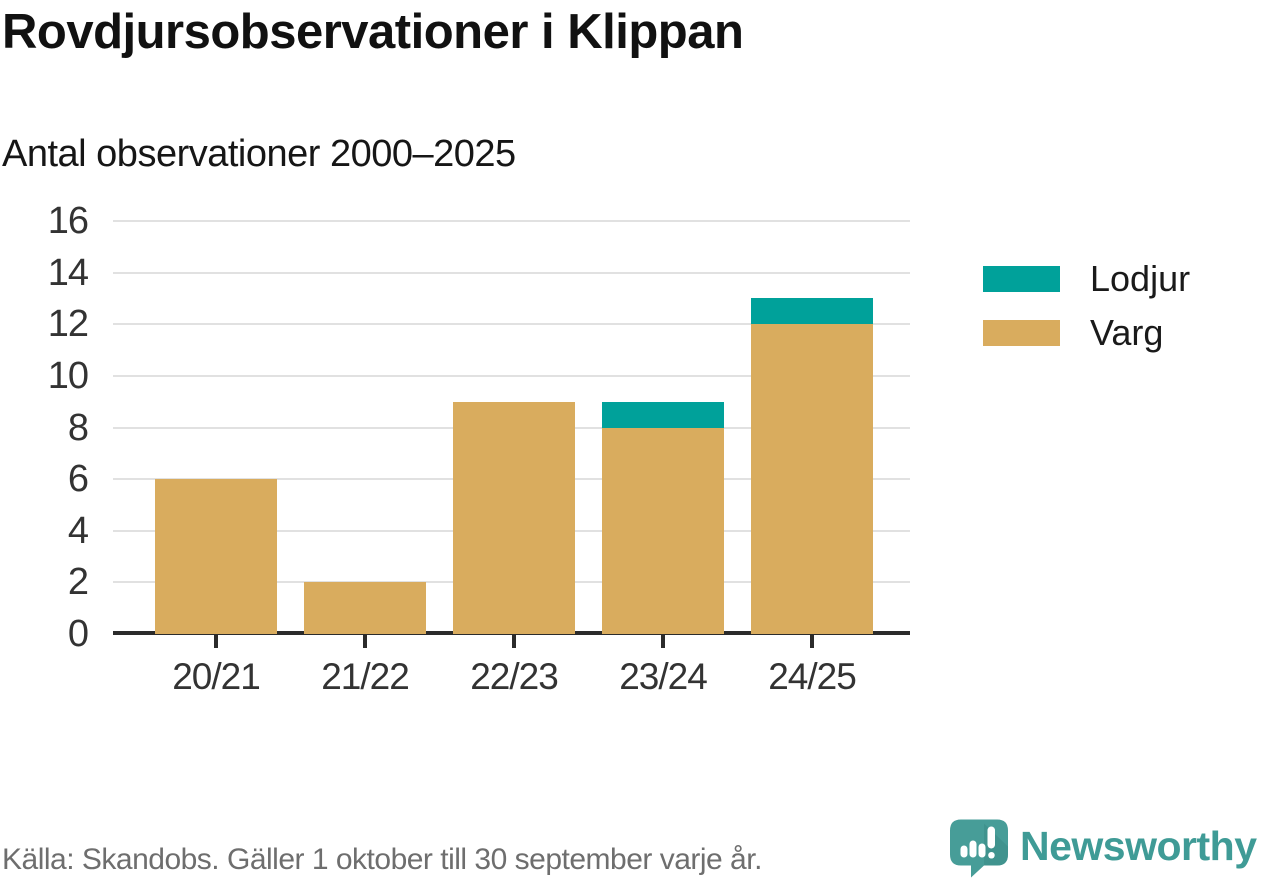  What do you see at coordinates (812, 311) in the screenshot?
I see `bar-24-25-lodjur` at bounding box center [812, 311].